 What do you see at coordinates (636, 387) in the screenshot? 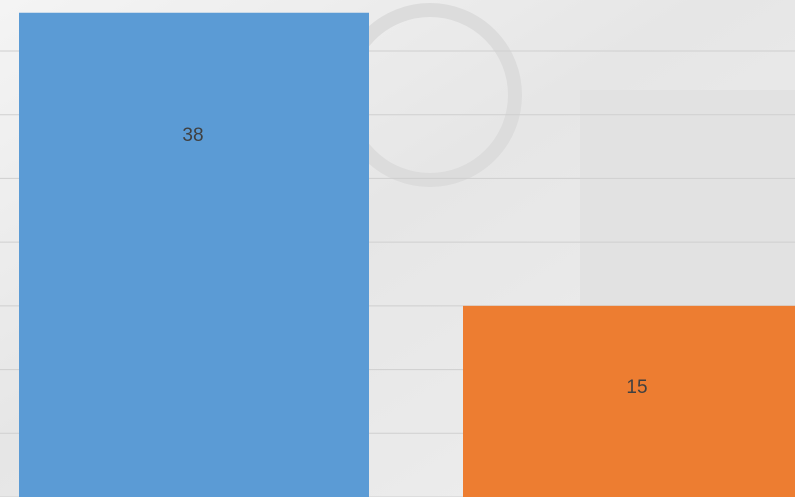
I see `data-label: 15` at bounding box center [636, 387].